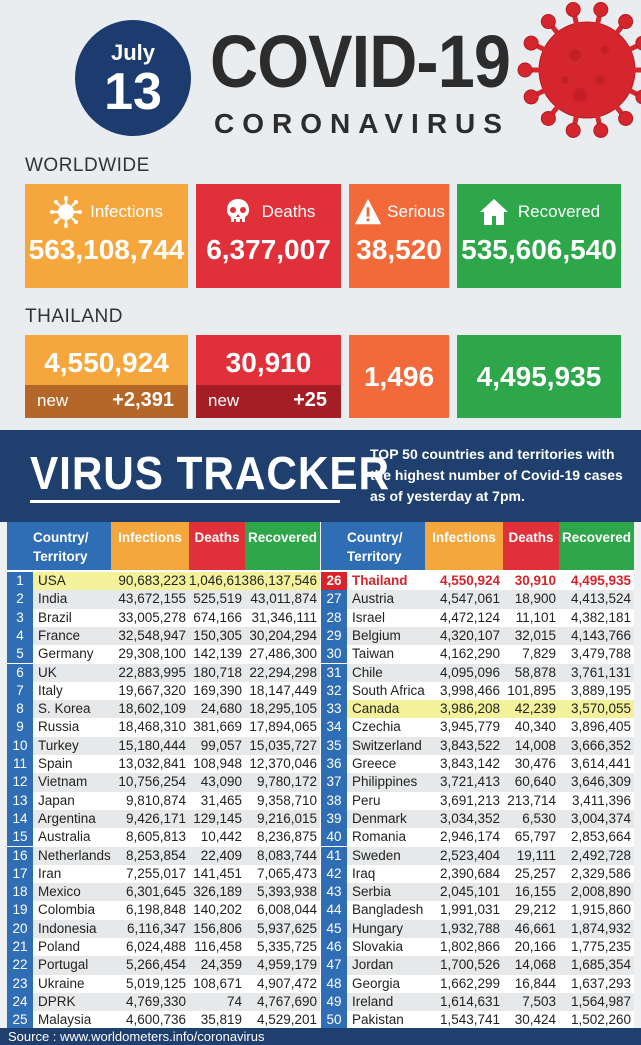 Image resolution: width=641 pixels, height=1045 pixels. Describe the element at coordinates (217, 910) in the screenshot. I see `deaths-cell: 140,202` at that location.